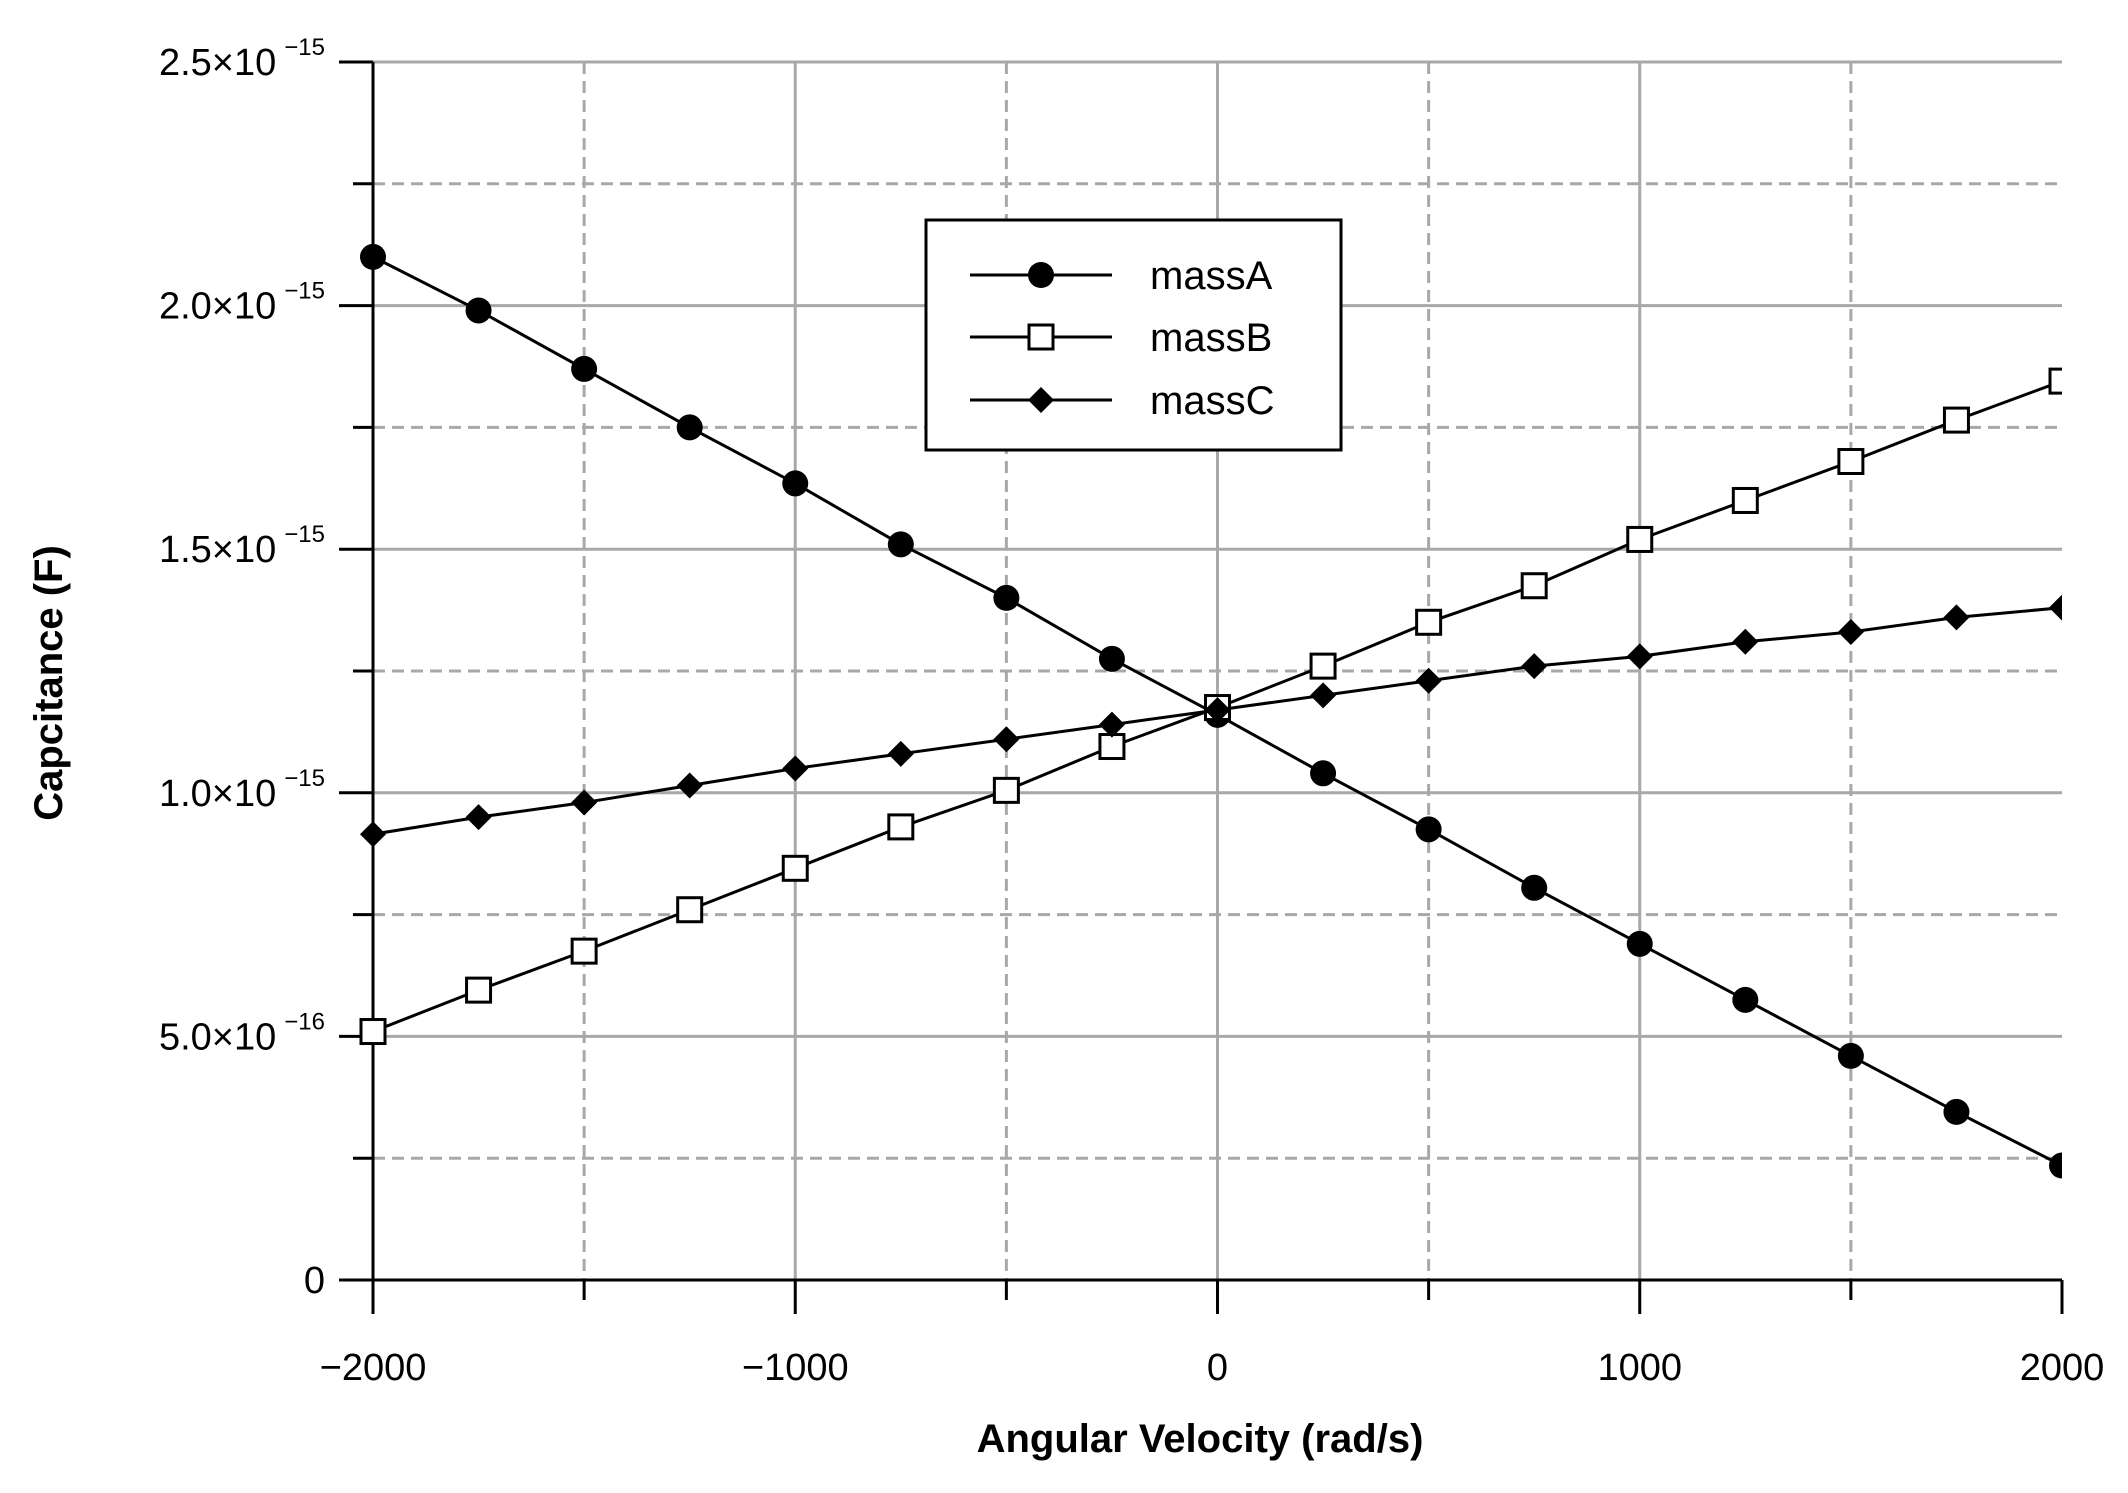 The image size is (2128, 1493). Describe the element at coordinates (1041, 400) in the screenshot. I see `legend-marker-massC` at that location.